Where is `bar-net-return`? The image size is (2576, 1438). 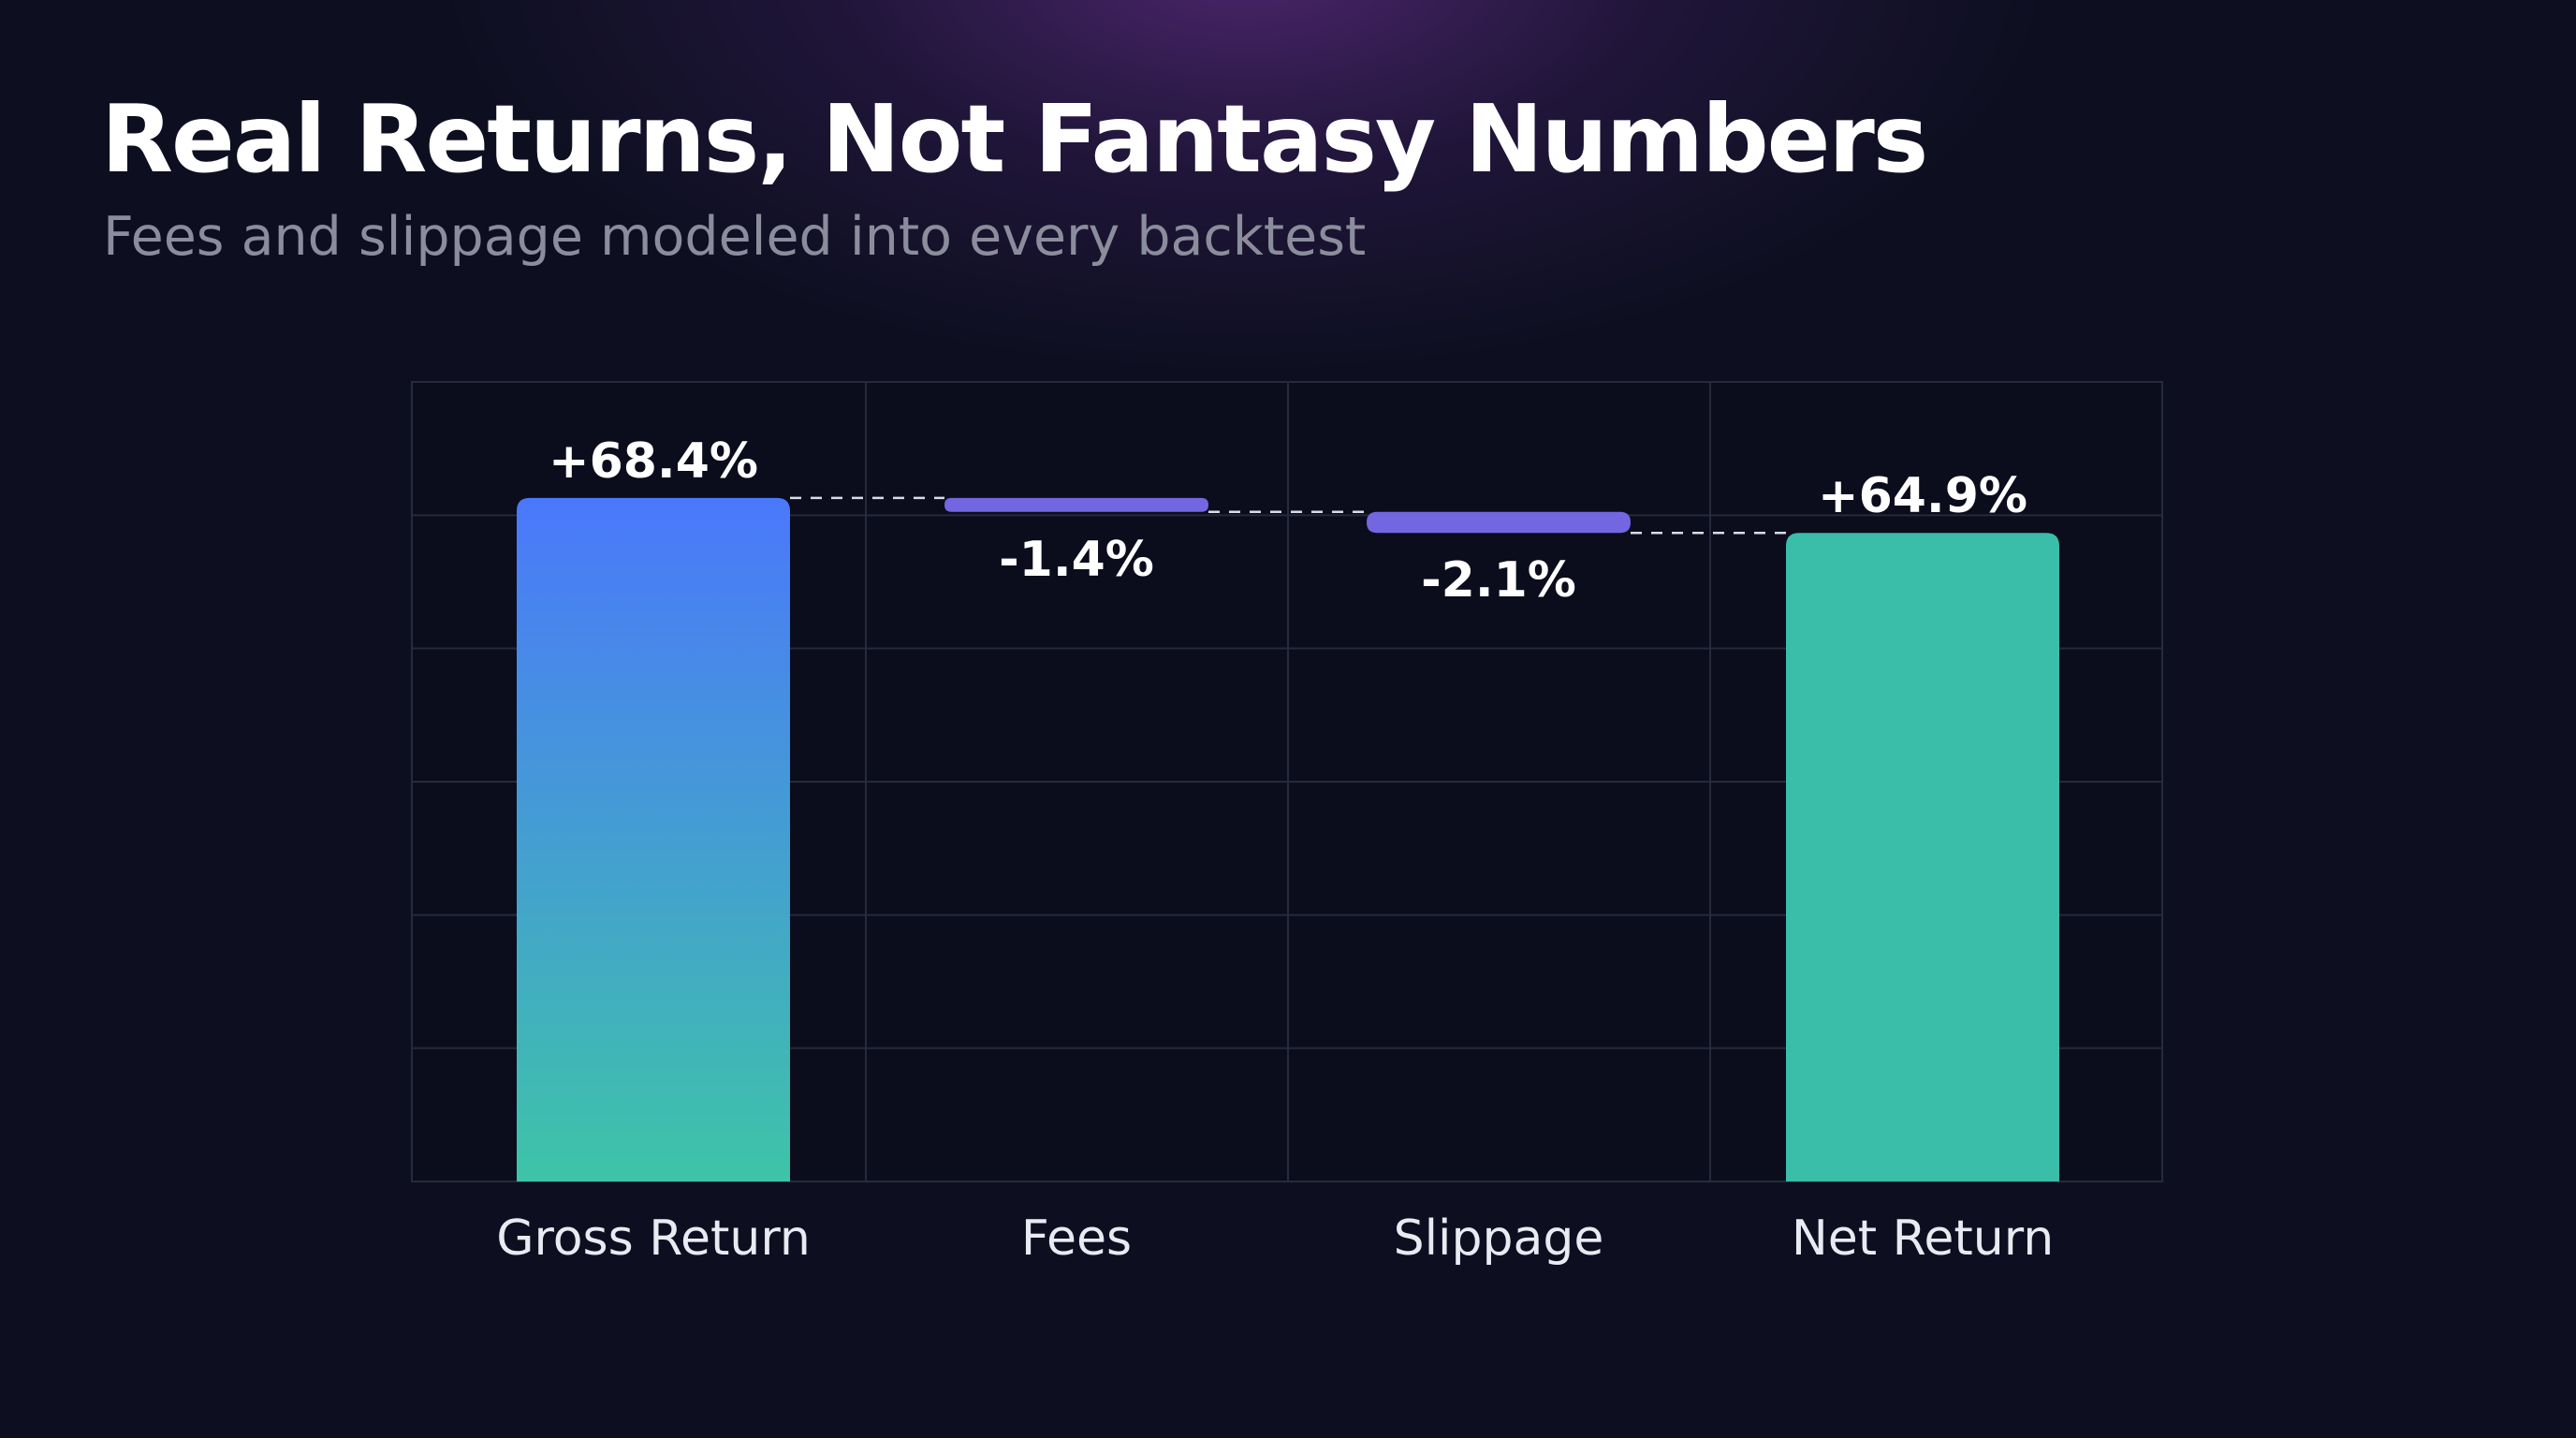 bar-net-return is located at coordinates (1922, 857).